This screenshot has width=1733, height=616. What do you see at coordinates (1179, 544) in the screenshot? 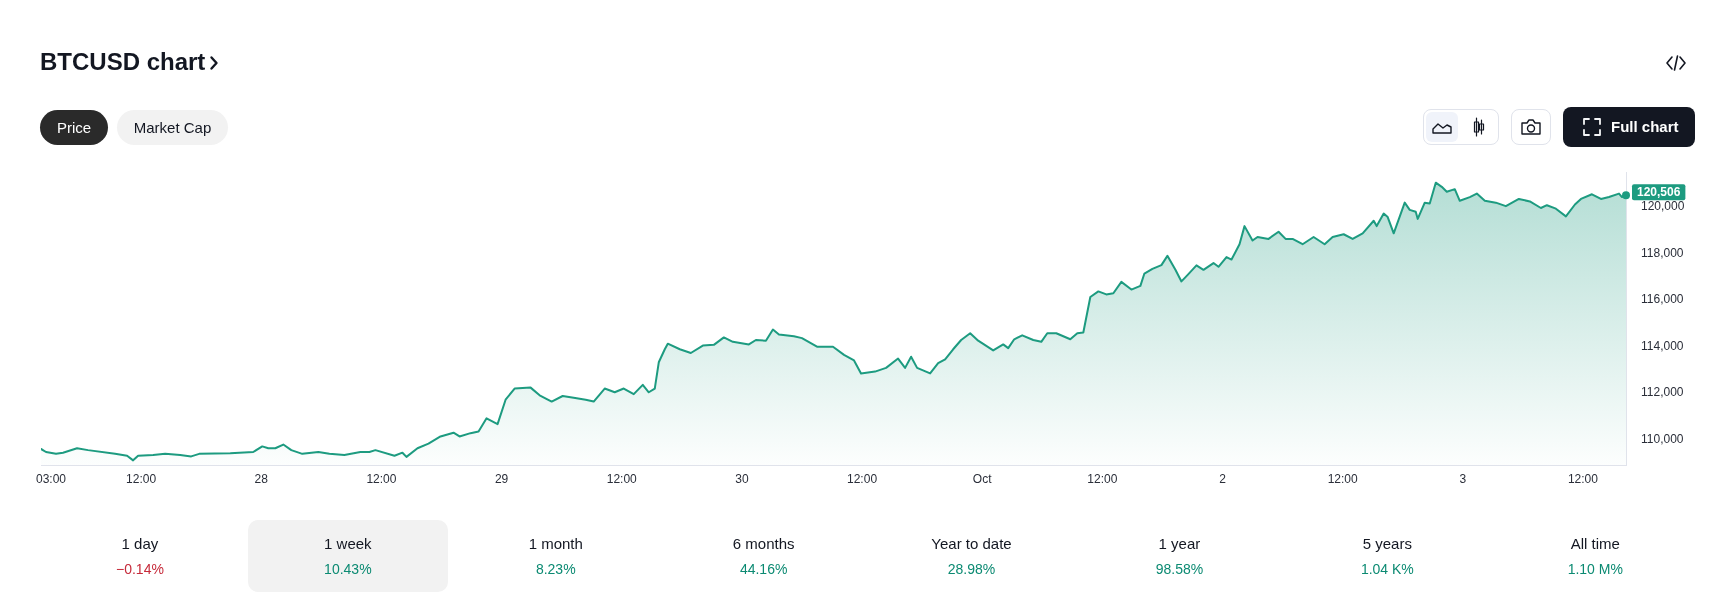
I see `category-label: 1 year` at bounding box center [1179, 544].